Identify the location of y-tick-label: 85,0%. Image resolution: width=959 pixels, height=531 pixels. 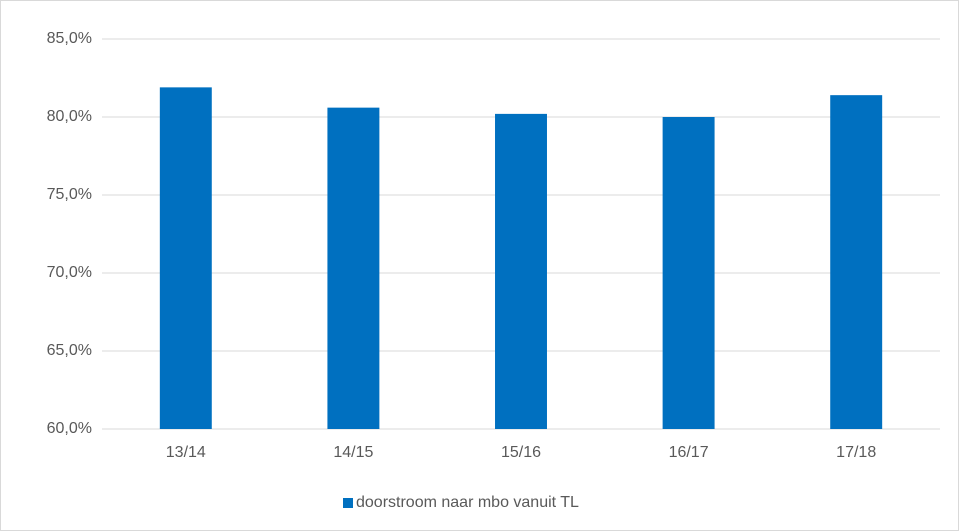
(69, 38).